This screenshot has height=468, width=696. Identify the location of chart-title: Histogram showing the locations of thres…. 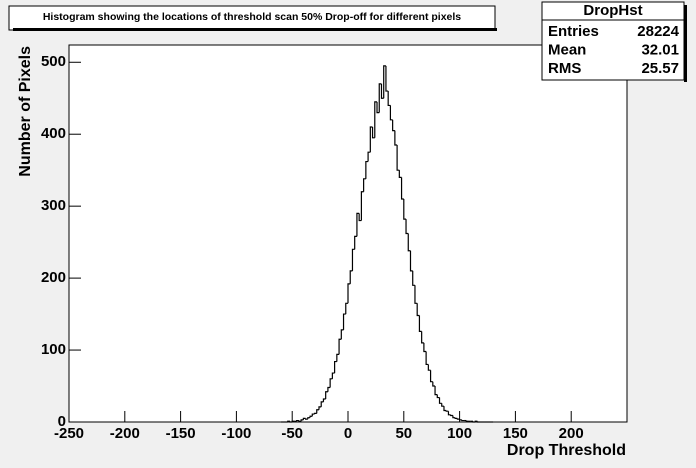
(252, 17).